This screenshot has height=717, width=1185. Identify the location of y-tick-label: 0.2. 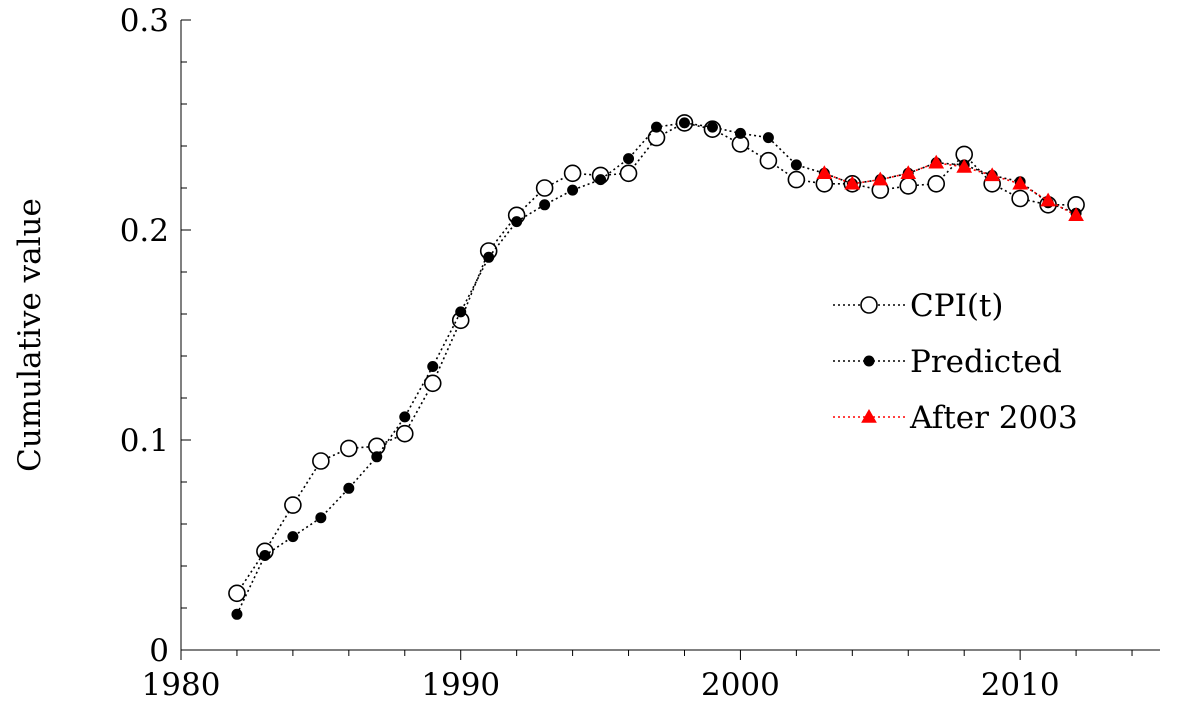
(144, 231).